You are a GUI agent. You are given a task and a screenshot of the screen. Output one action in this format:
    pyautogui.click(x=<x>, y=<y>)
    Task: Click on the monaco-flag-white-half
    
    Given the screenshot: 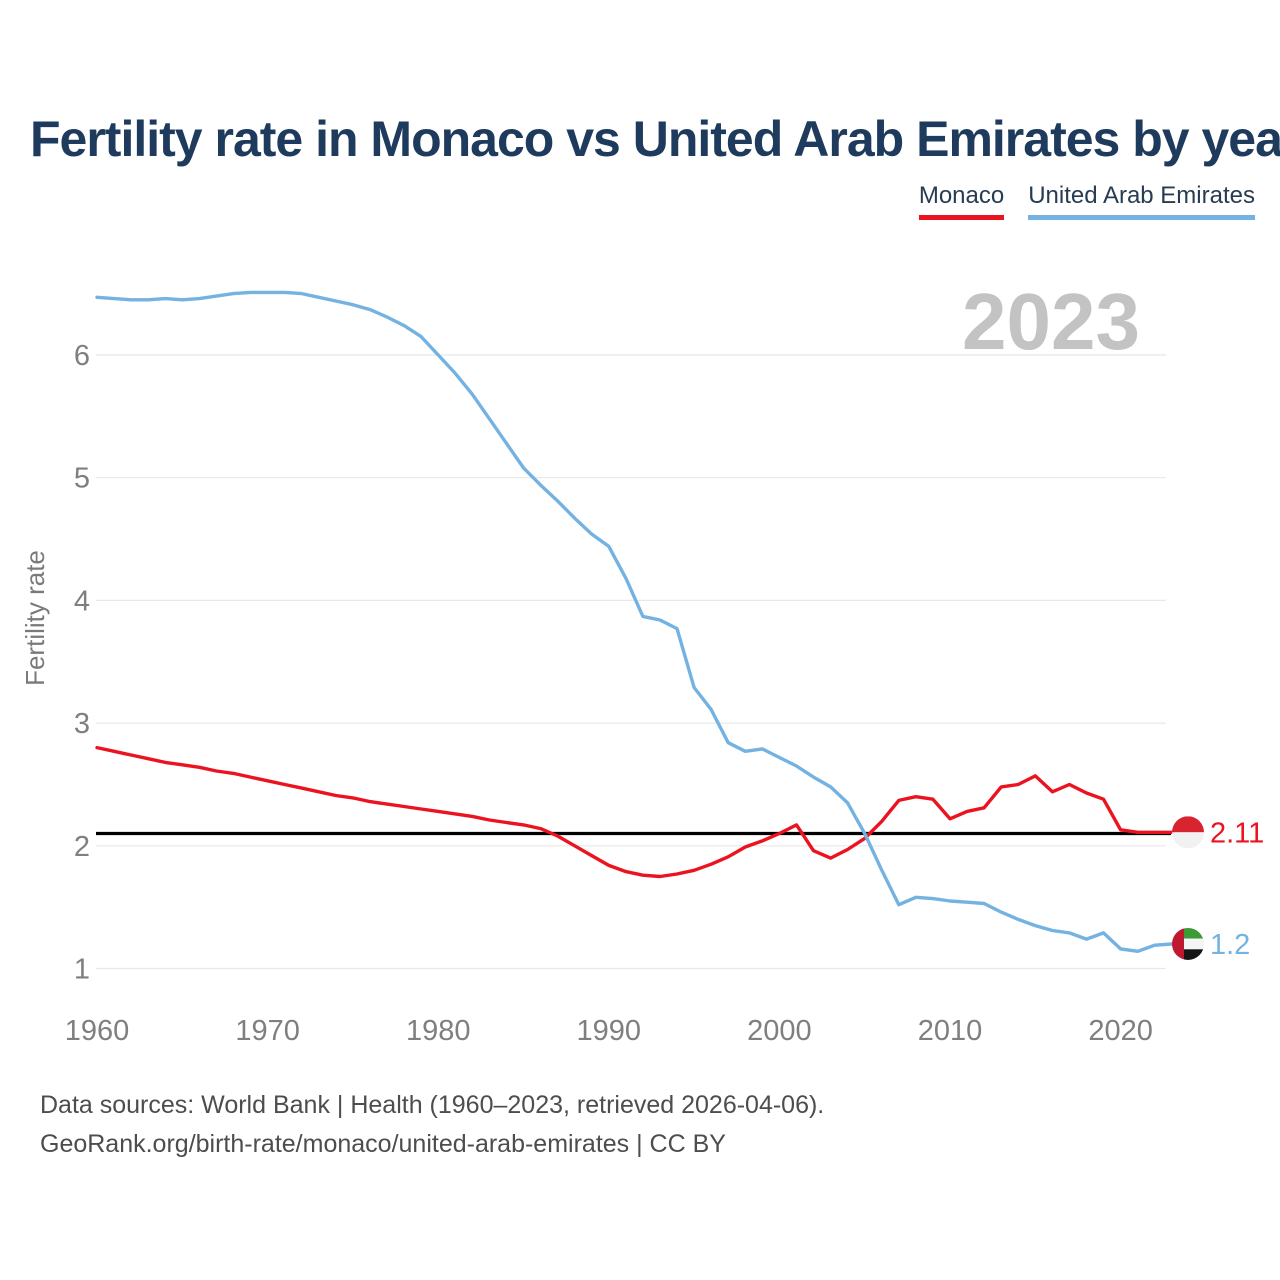 What is the action you would take?
    pyautogui.click(x=1188, y=840)
    